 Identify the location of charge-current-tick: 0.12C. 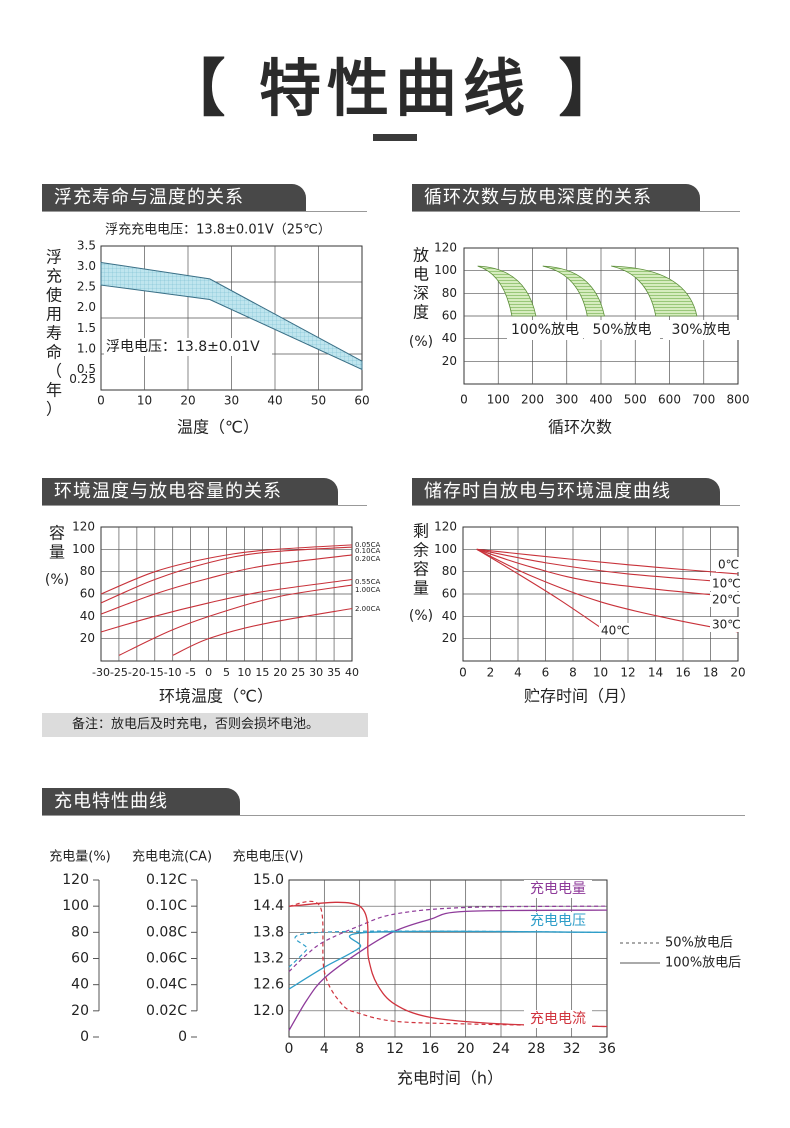
(166, 880).